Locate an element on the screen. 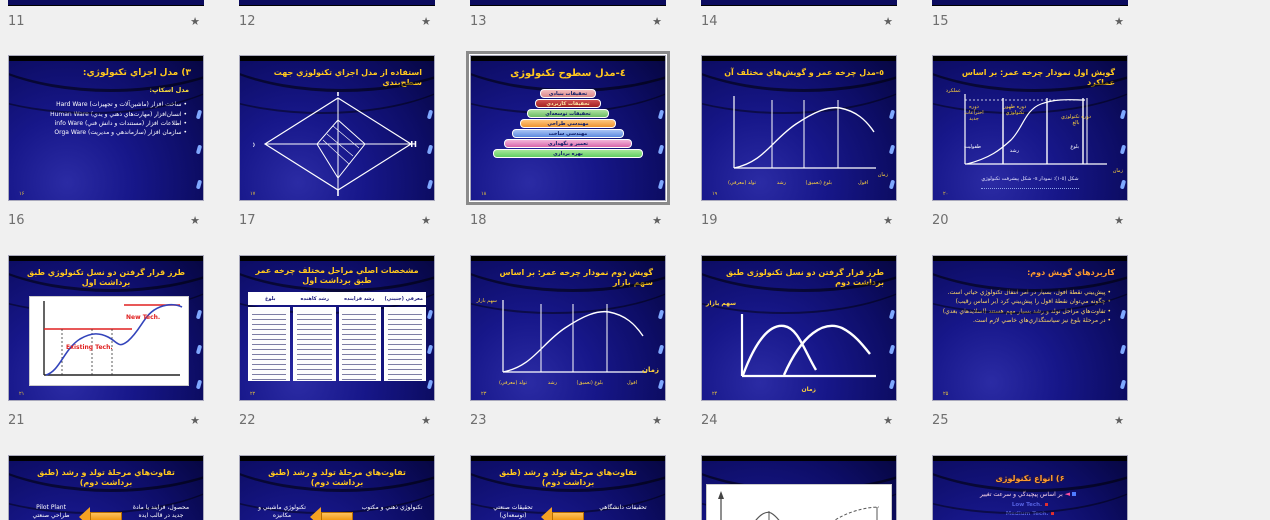 The image size is (1270, 520). tech-level-item: Low Tech. is located at coordinates (1030, 505).